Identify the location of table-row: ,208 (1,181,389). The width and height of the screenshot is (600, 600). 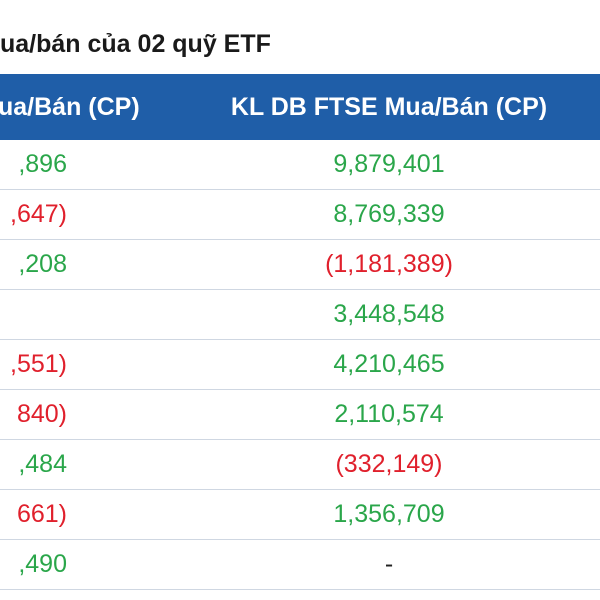
(300, 265).